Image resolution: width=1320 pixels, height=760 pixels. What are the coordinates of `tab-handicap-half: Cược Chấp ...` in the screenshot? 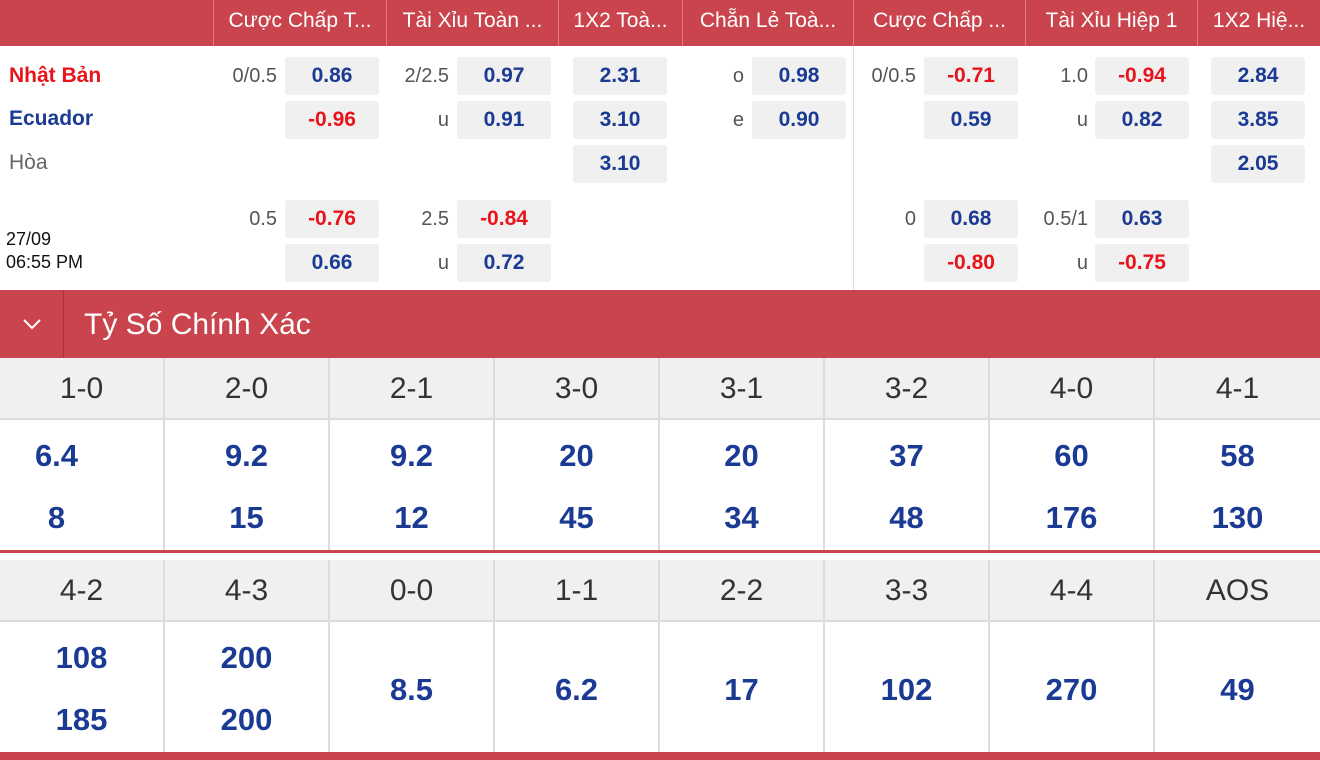 It's located at (939, 23).